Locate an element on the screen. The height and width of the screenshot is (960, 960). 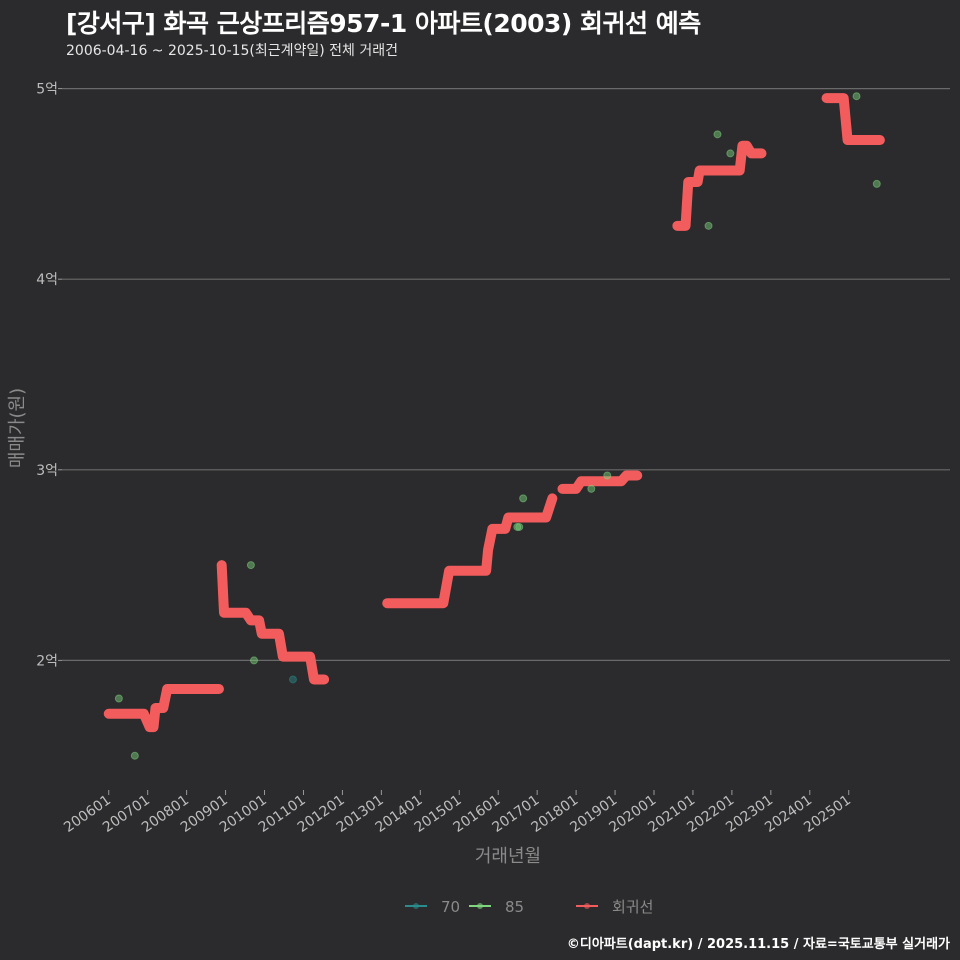
y-tick-label: 4억 is located at coordinates (47, 280).